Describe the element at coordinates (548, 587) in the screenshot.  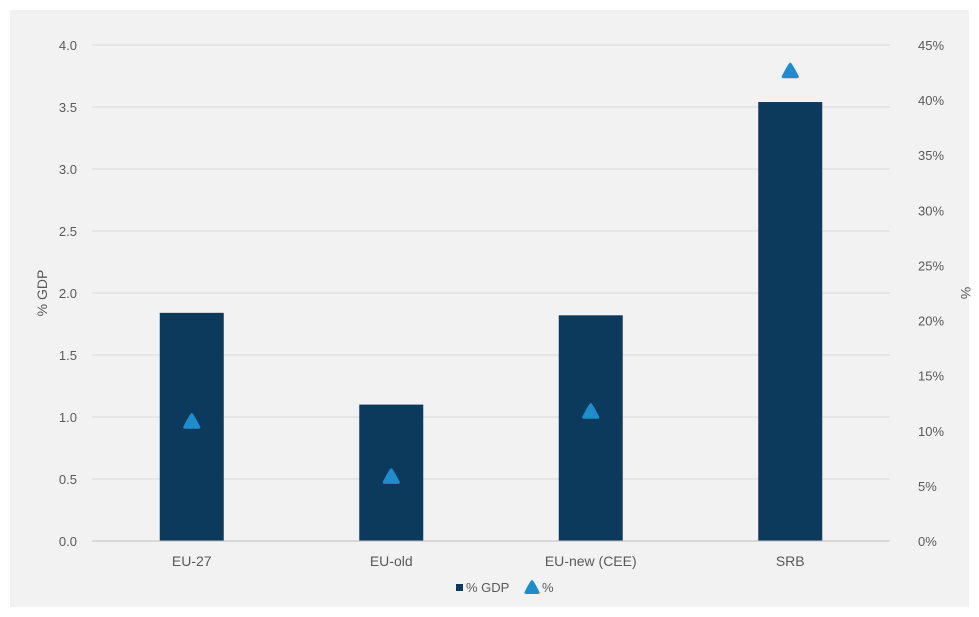
I see `legend-label: %` at that location.